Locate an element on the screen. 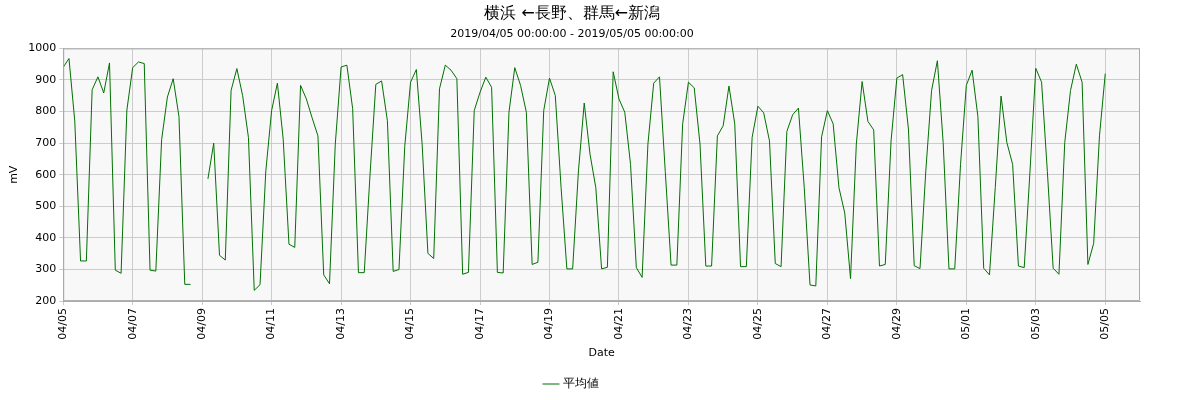 The height and width of the screenshot is (400, 1200). x-tick-label: 05/01 is located at coordinates (966, 324).